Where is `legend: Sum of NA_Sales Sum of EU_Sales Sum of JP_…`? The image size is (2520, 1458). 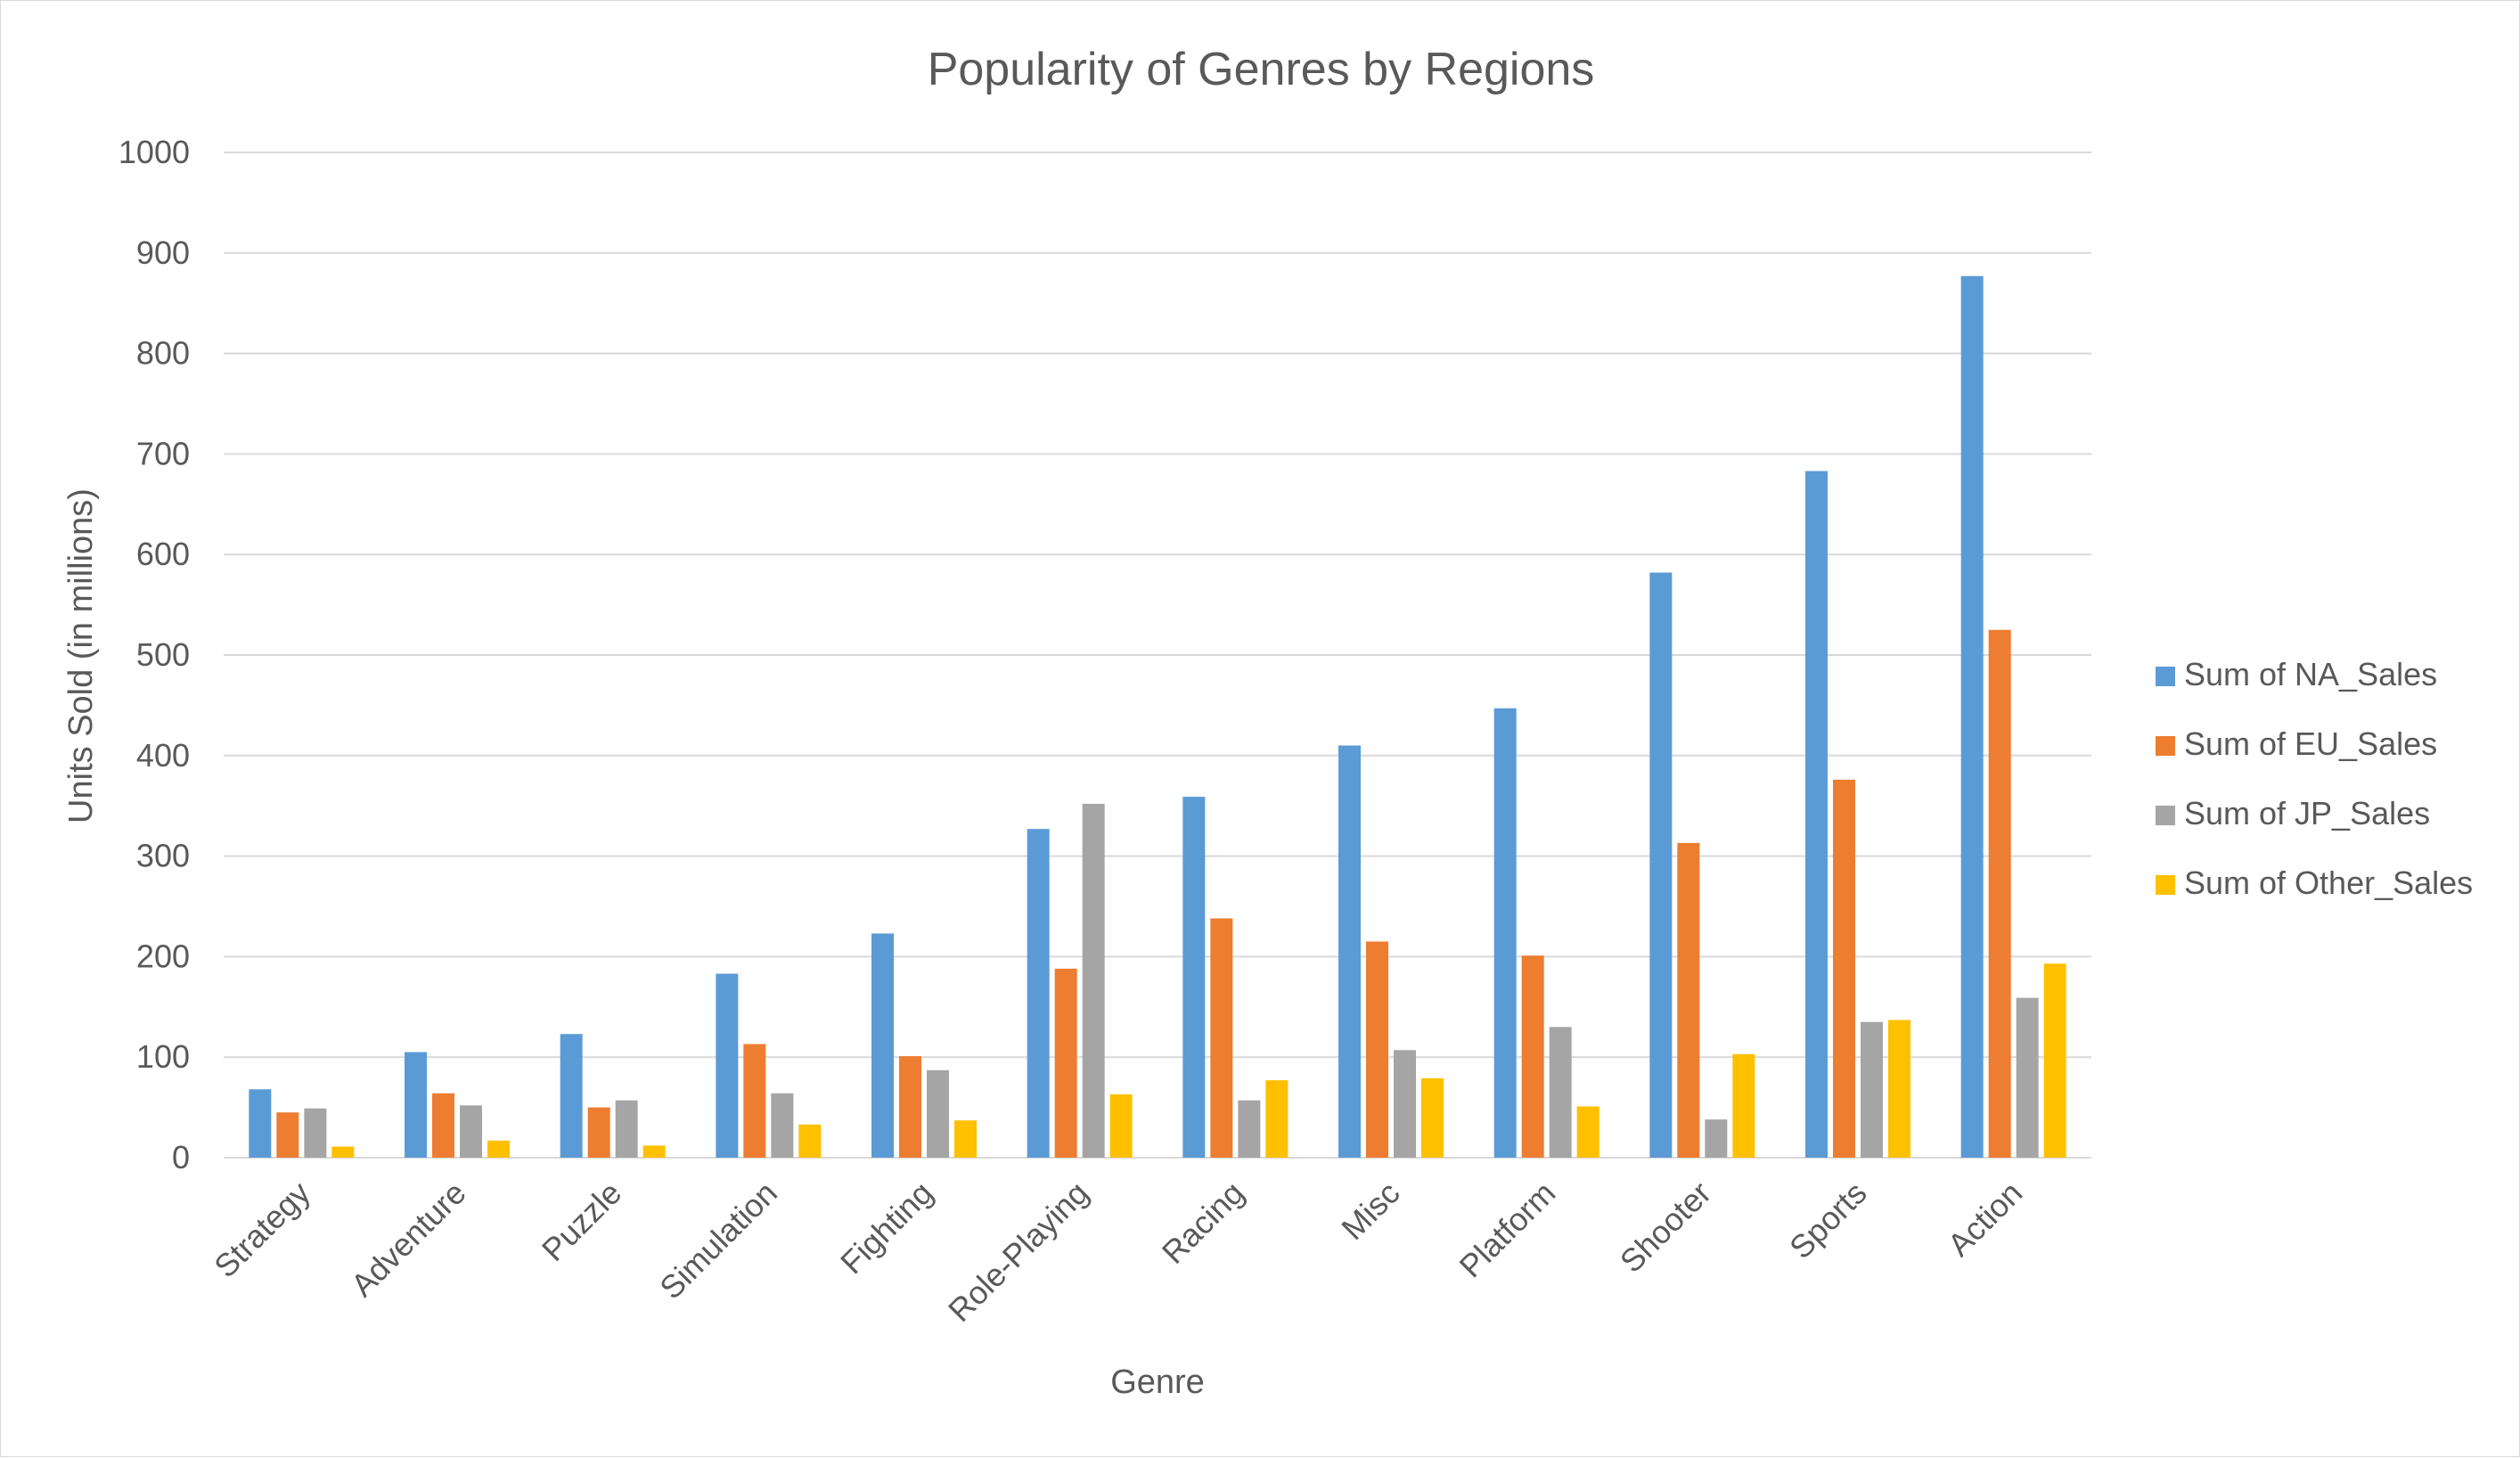
legend: Sum of NA_Sales Sum of EU_Sales Sum of JP_… is located at coordinates (2314, 778).